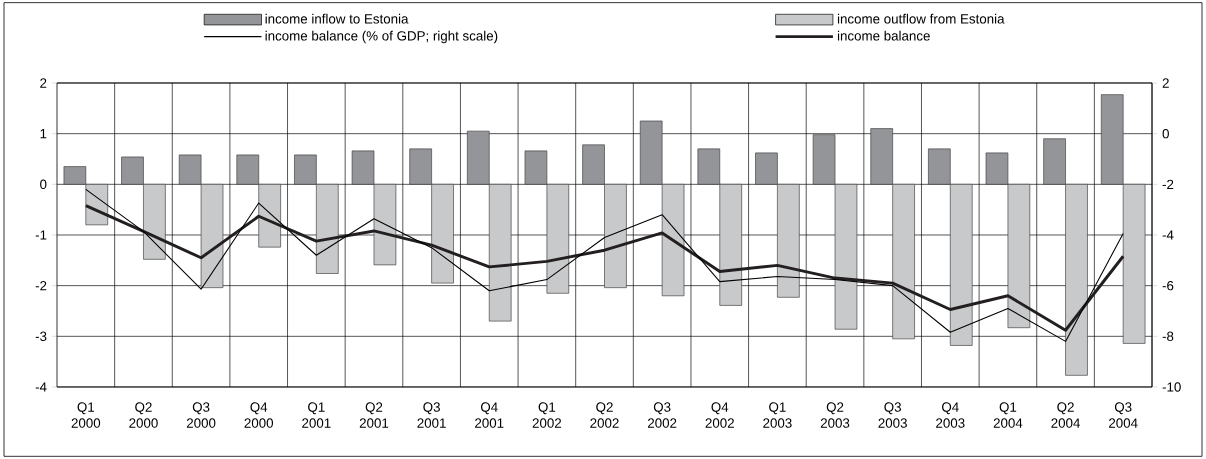 This screenshot has width=1206, height=459. Describe the element at coordinates (41, 387) in the screenshot. I see `y-tick-label: -4` at that location.